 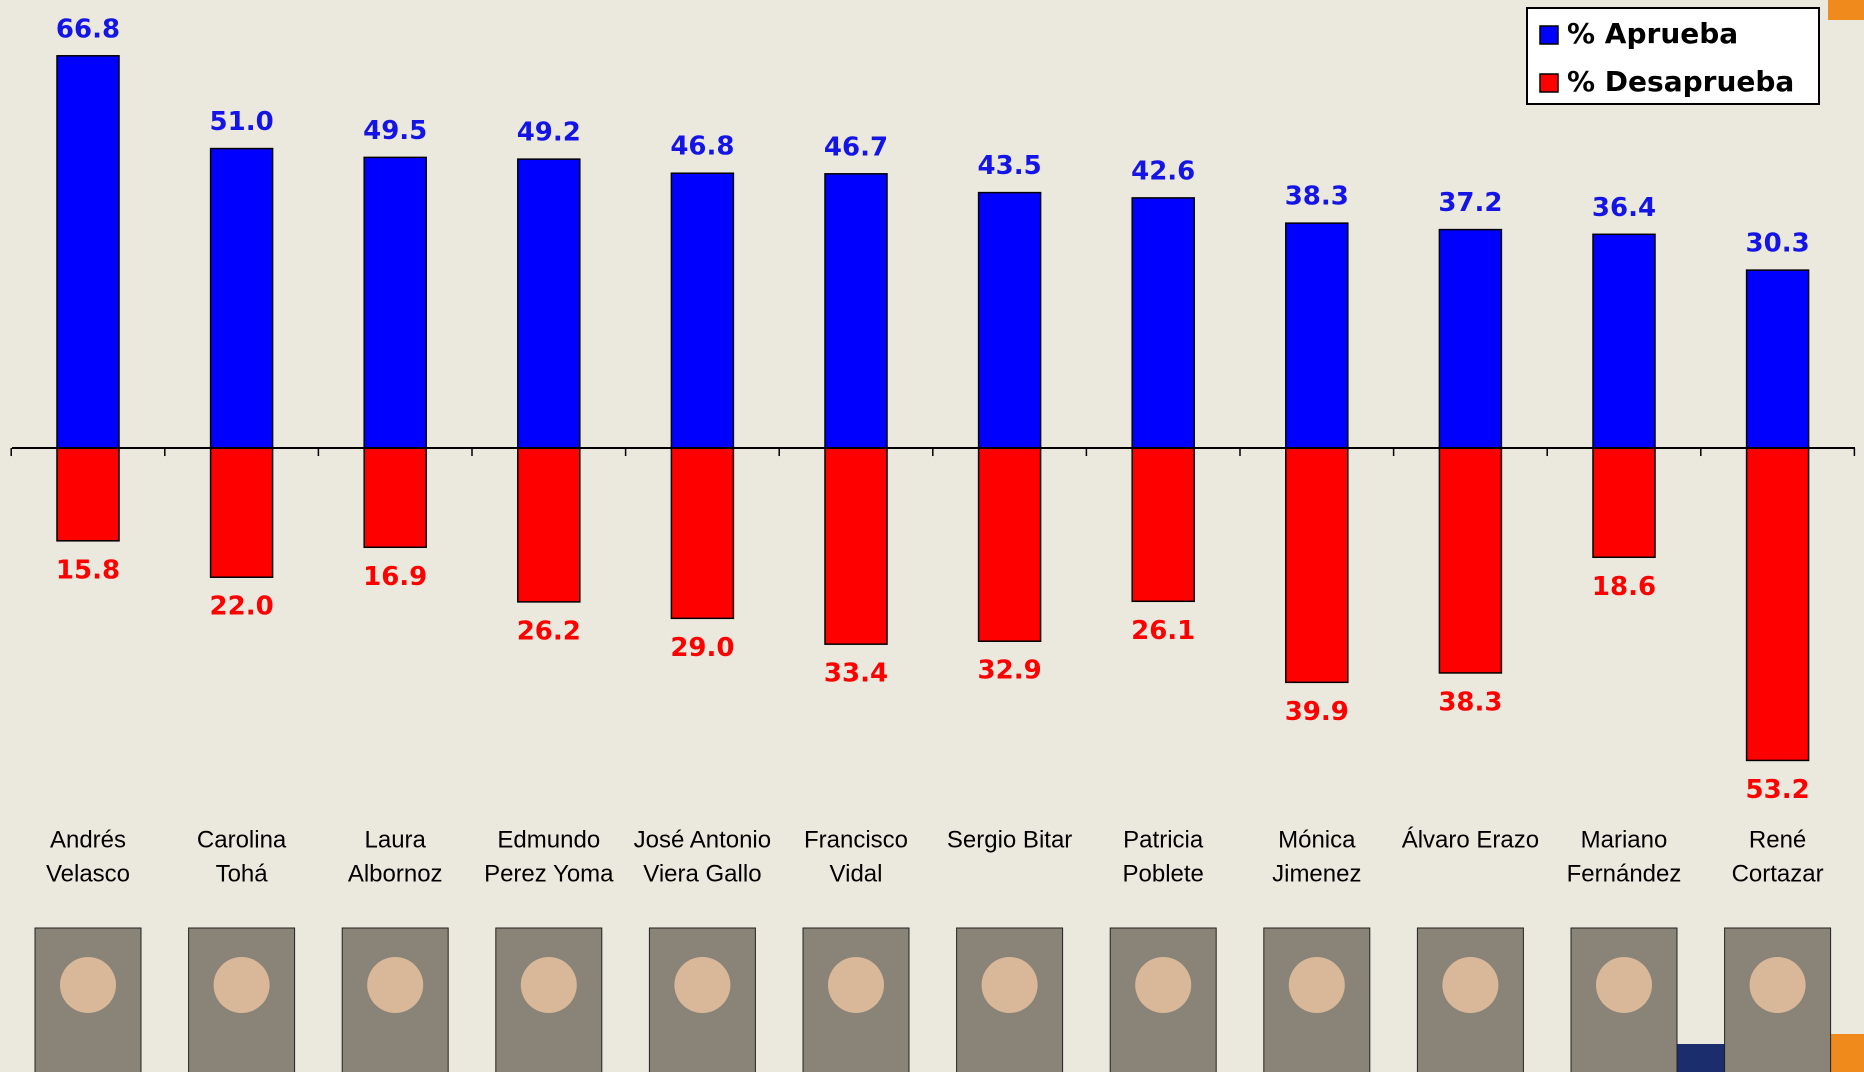 I want to click on value-label: 15.8, so click(x=88, y=570).